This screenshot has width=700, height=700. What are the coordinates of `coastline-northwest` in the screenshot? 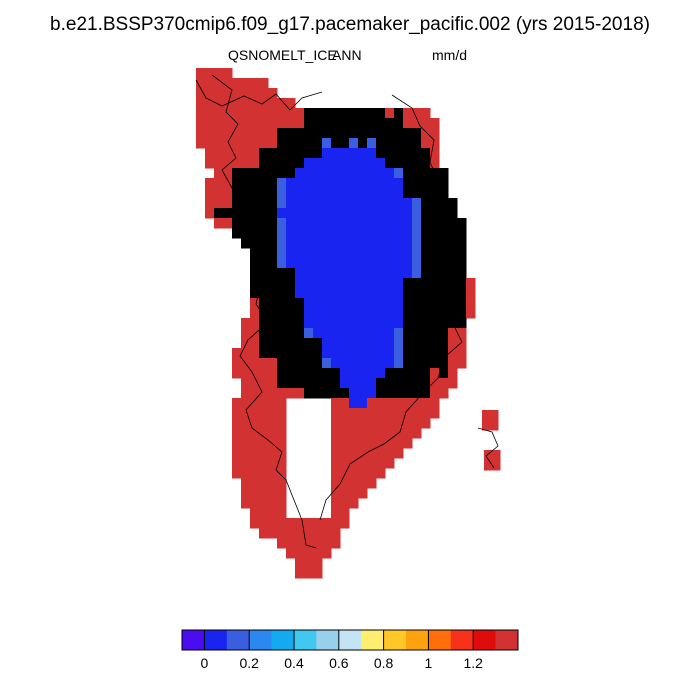 It's located at (259, 95).